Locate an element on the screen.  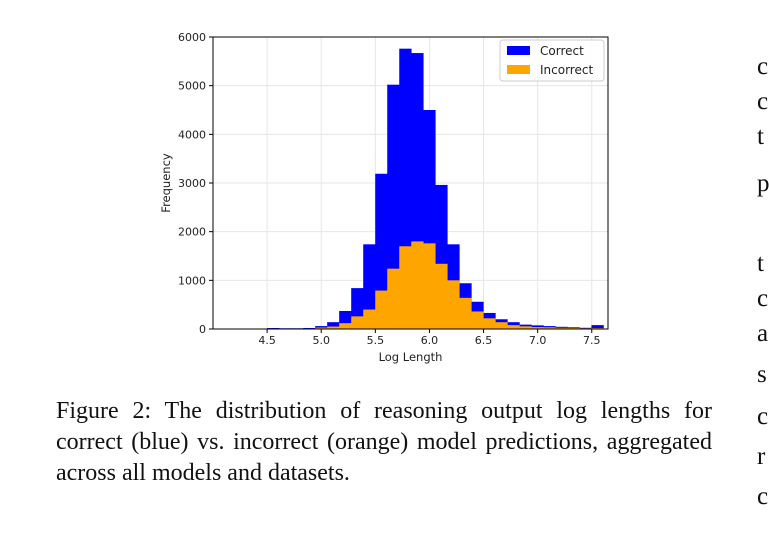
side-text-fragment: a is located at coordinates (763, 333).